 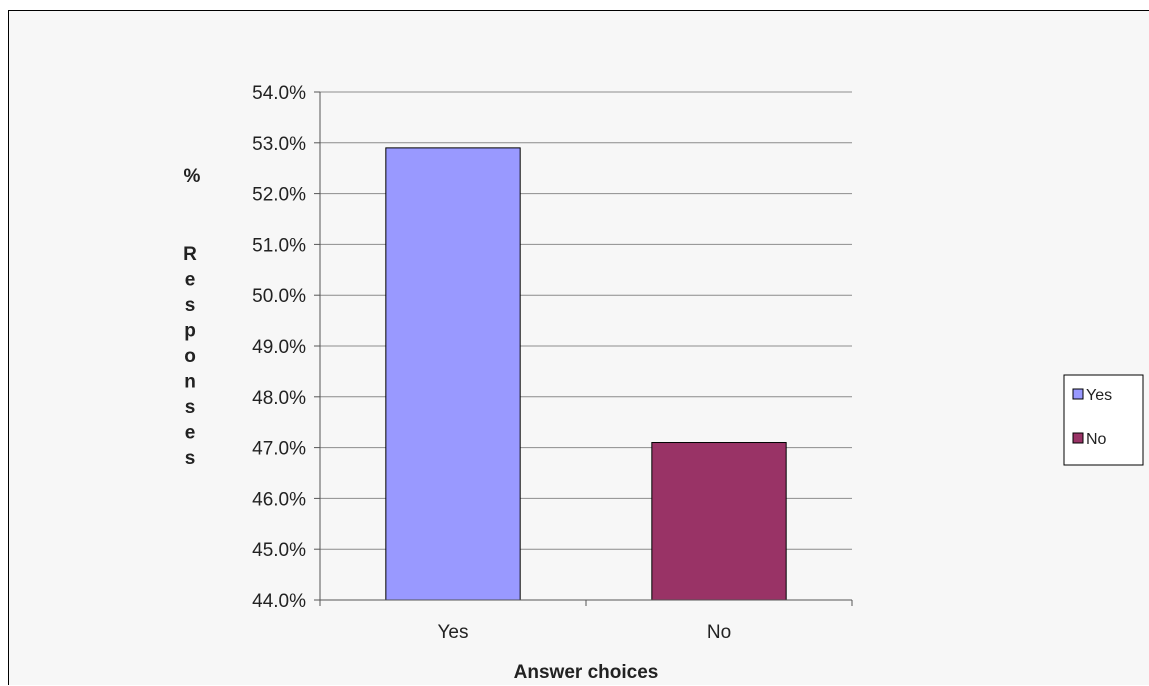 I want to click on y-tick-label: 52.0%, so click(x=279, y=195).